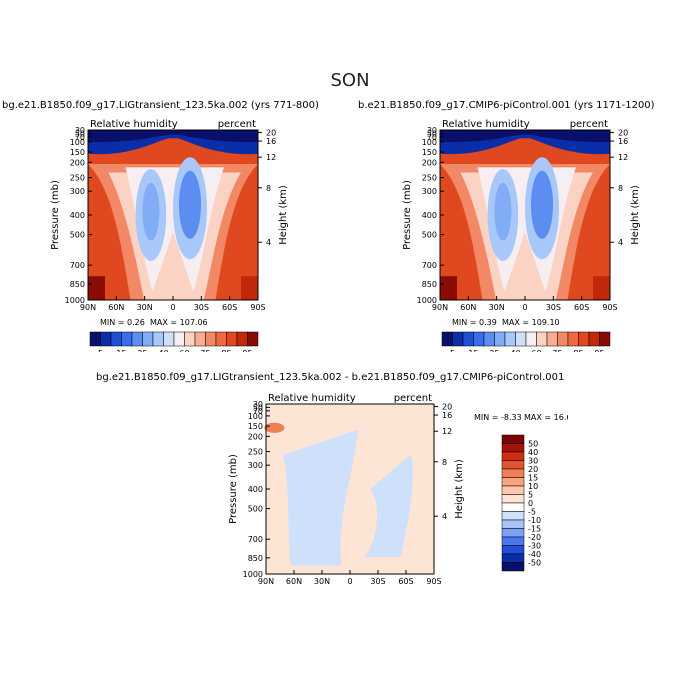 This screenshot has width=700, height=700. What do you see at coordinates (497, 307) in the screenshot?
I see `x-tick-label: 30N` at bounding box center [497, 307].